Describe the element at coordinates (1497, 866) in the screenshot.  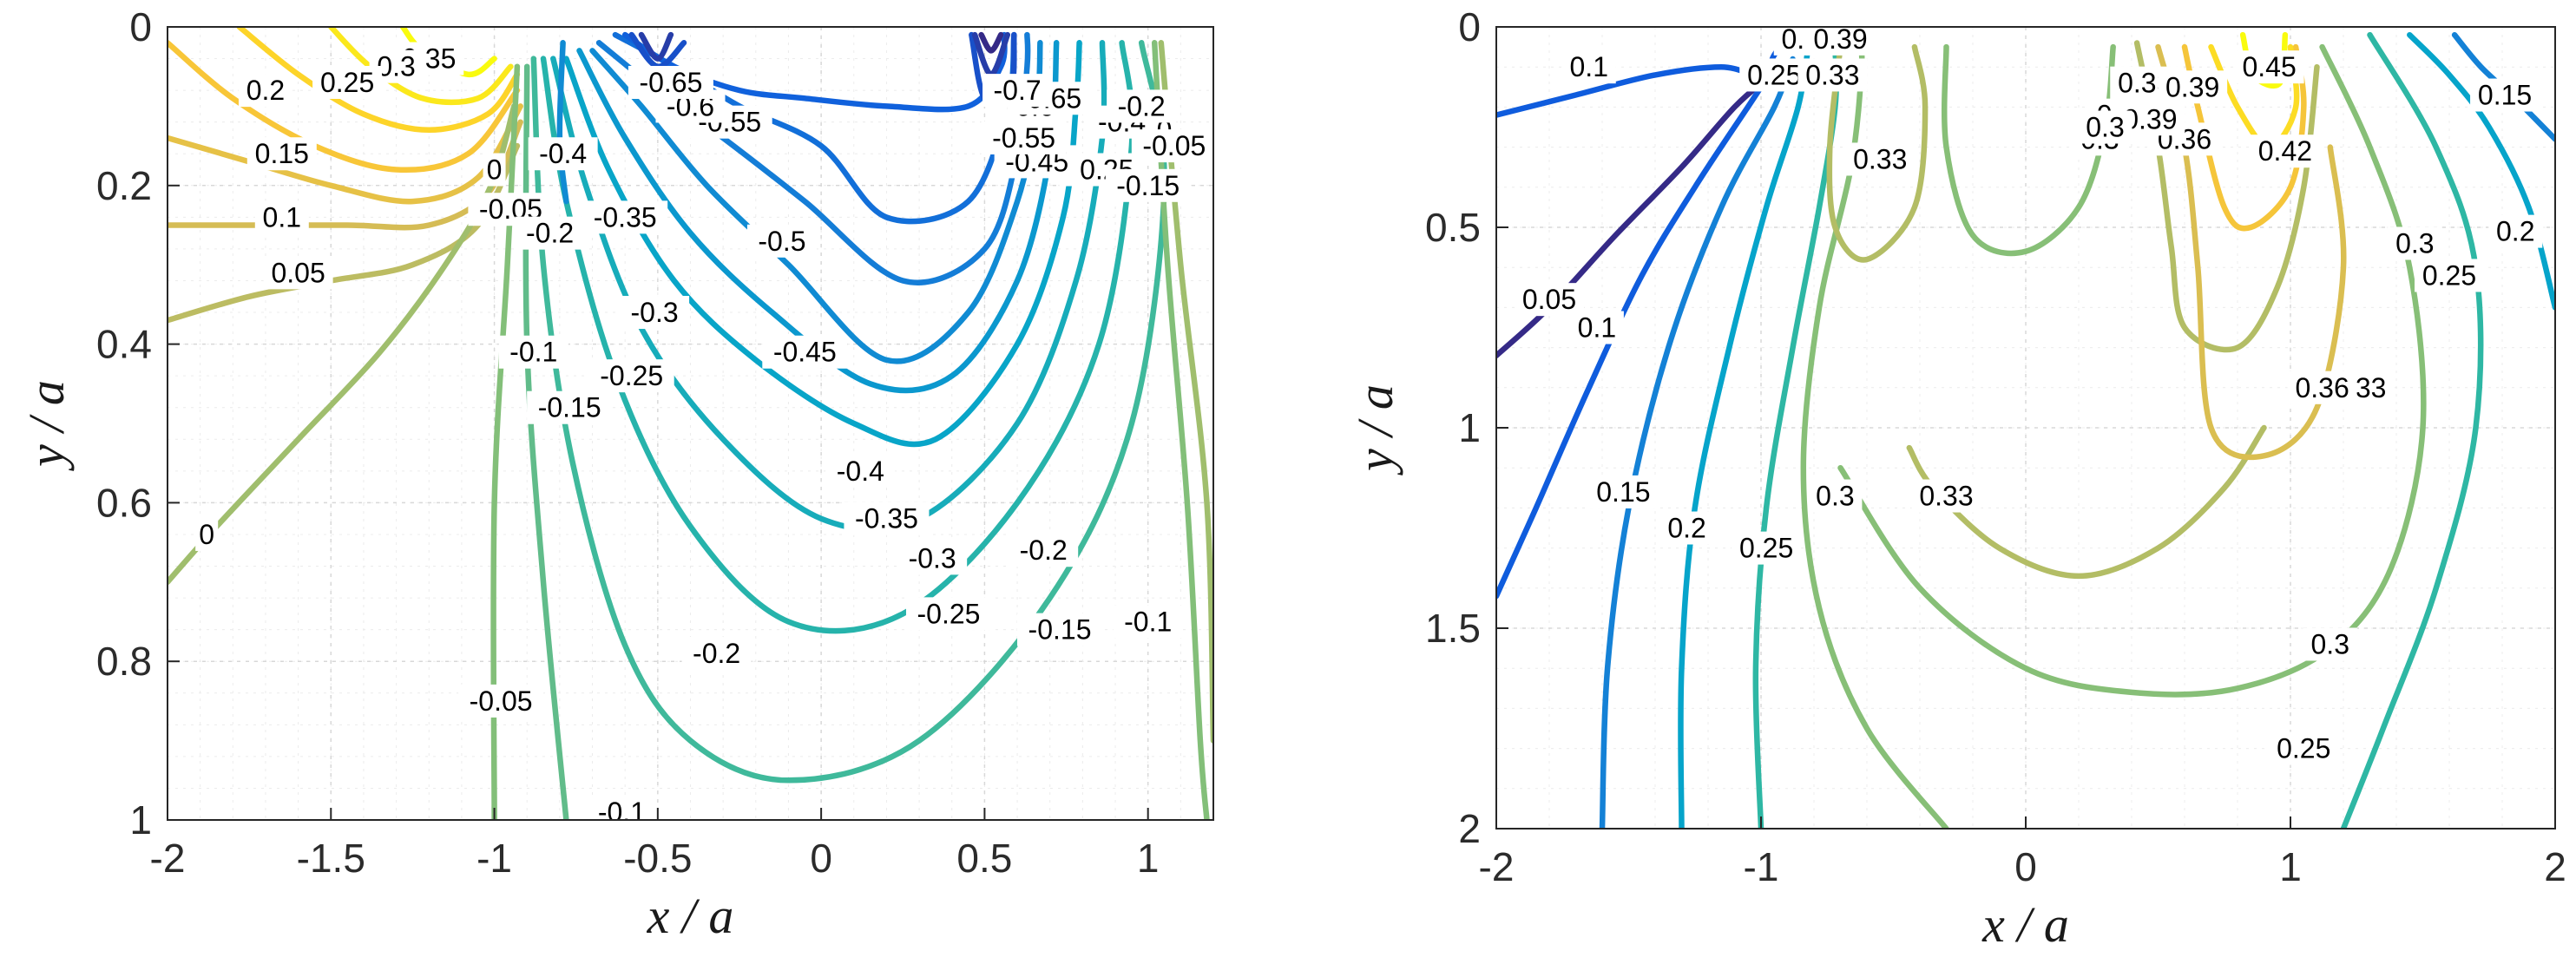
I see `x-tick-label: -2` at that location.